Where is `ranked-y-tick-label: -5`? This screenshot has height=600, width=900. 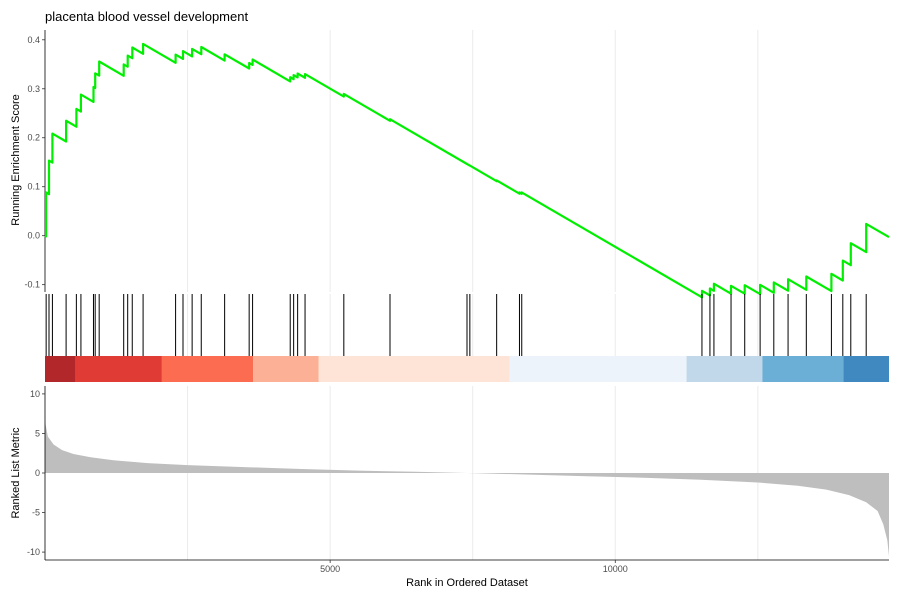
ranked-y-tick-label: -5 is located at coordinates (36, 513).